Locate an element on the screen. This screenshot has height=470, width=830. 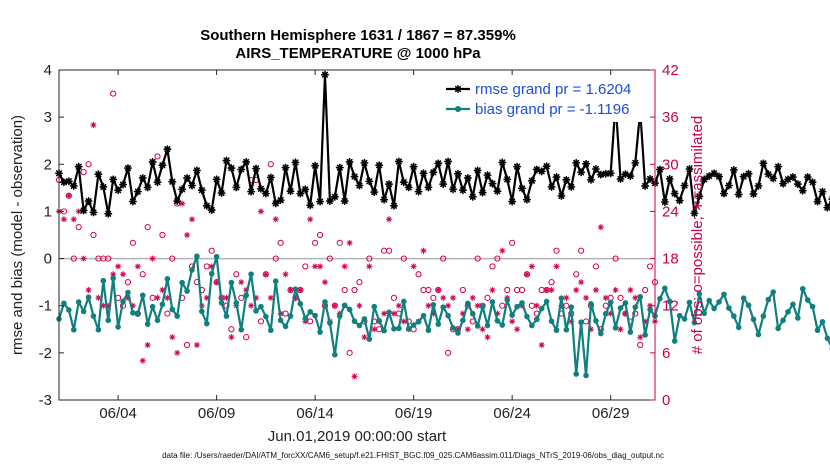
x-tick-label: 06/29 is located at coordinates (611, 413).